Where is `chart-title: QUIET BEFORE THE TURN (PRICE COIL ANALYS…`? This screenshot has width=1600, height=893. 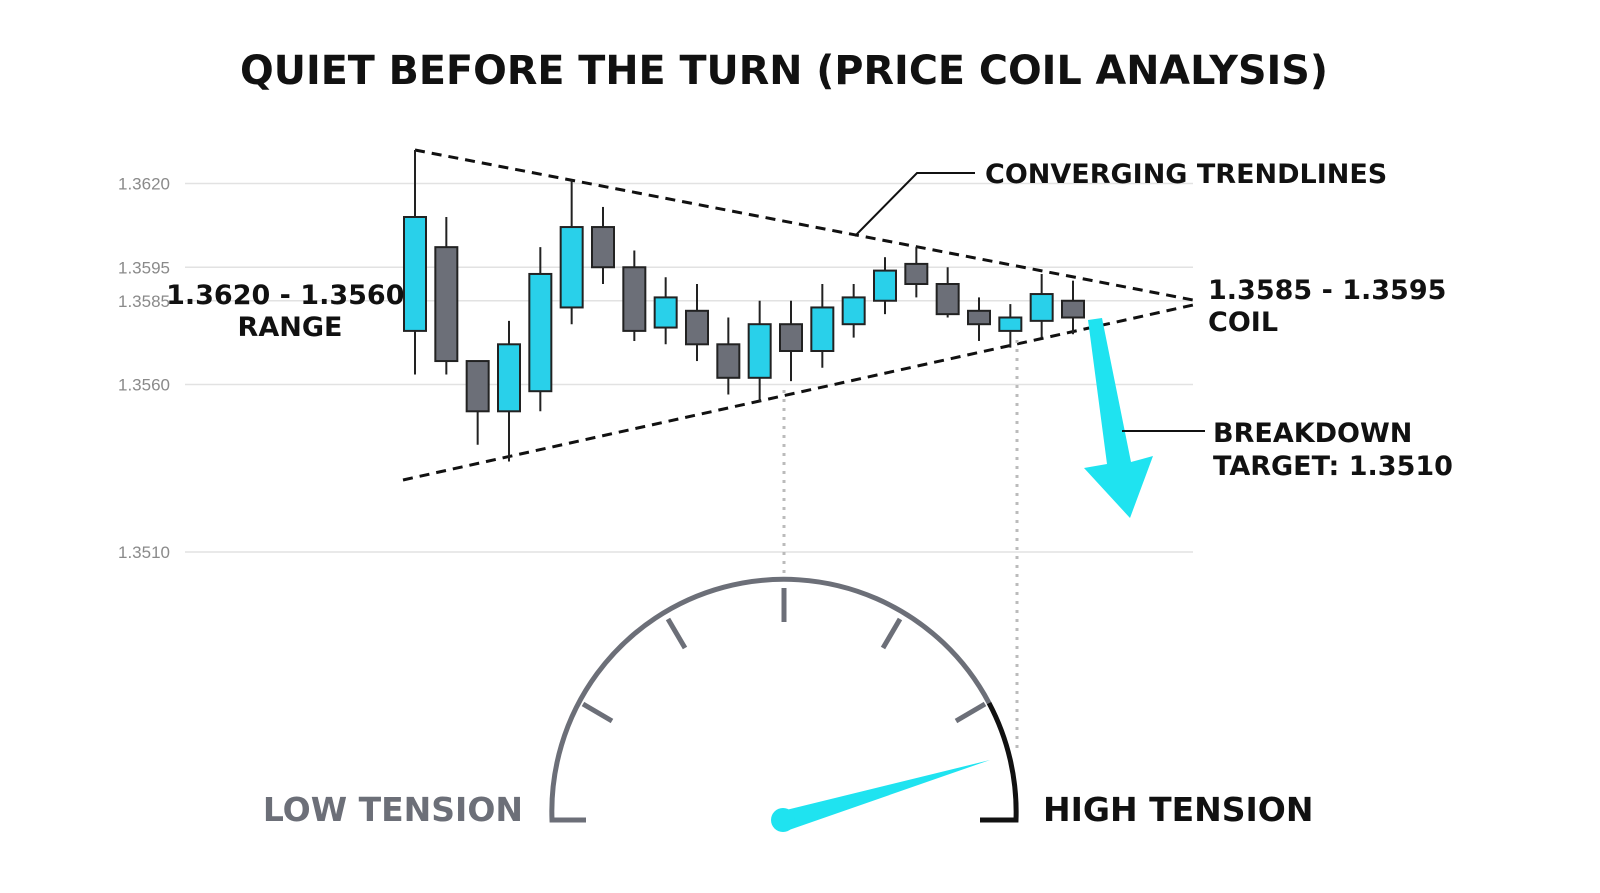
chart-title: QUIET BEFORE THE TURN (PRICE COIL ANALYS… is located at coordinates (784, 71).